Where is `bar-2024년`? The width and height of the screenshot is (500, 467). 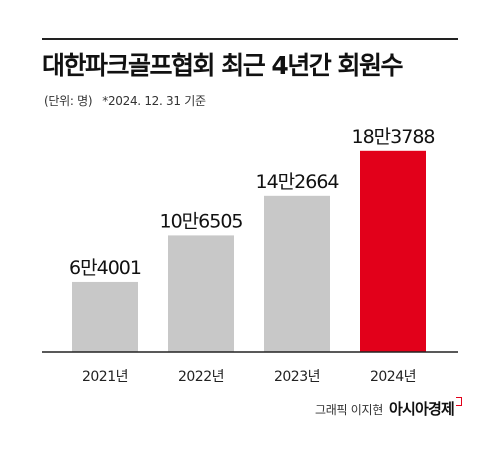
bar-2024년 is located at coordinates (393, 251).